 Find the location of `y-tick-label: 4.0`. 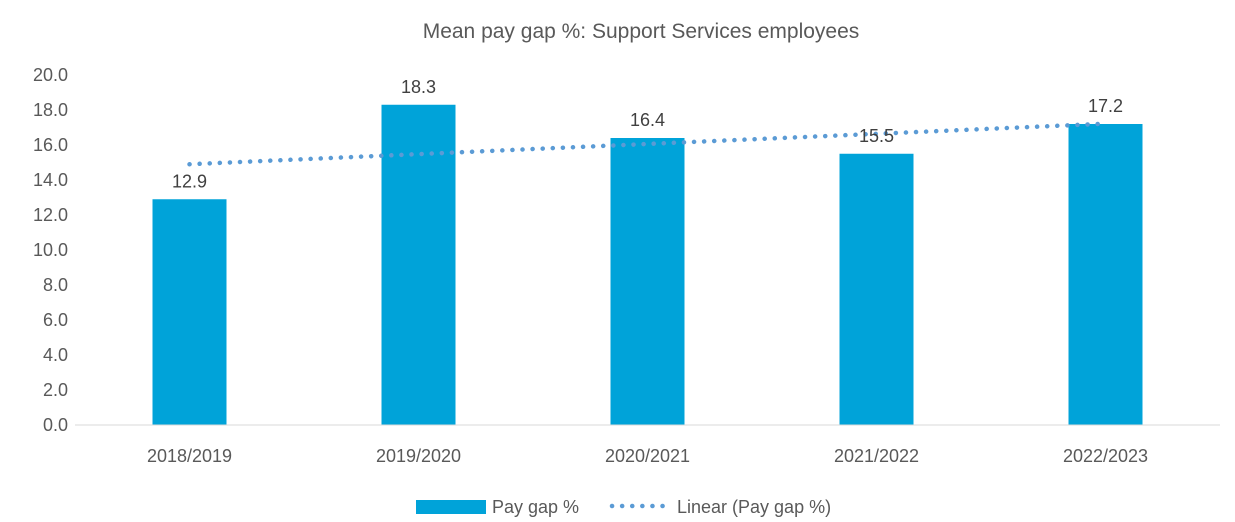

y-tick-label: 4.0 is located at coordinates (55, 355).